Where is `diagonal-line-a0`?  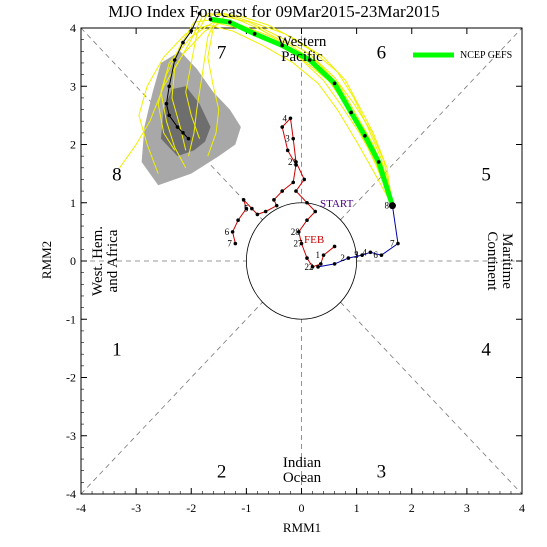
diagonal-line-a0 is located at coordinates (171, 398).